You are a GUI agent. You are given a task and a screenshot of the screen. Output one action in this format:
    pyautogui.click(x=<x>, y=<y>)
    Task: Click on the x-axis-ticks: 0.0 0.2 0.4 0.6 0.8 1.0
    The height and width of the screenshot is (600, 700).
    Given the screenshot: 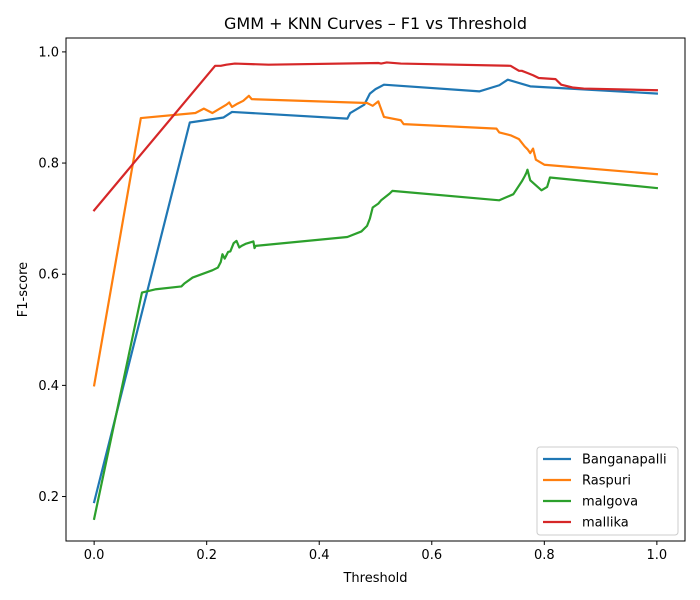 What is the action you would take?
    pyautogui.click(x=375, y=552)
    